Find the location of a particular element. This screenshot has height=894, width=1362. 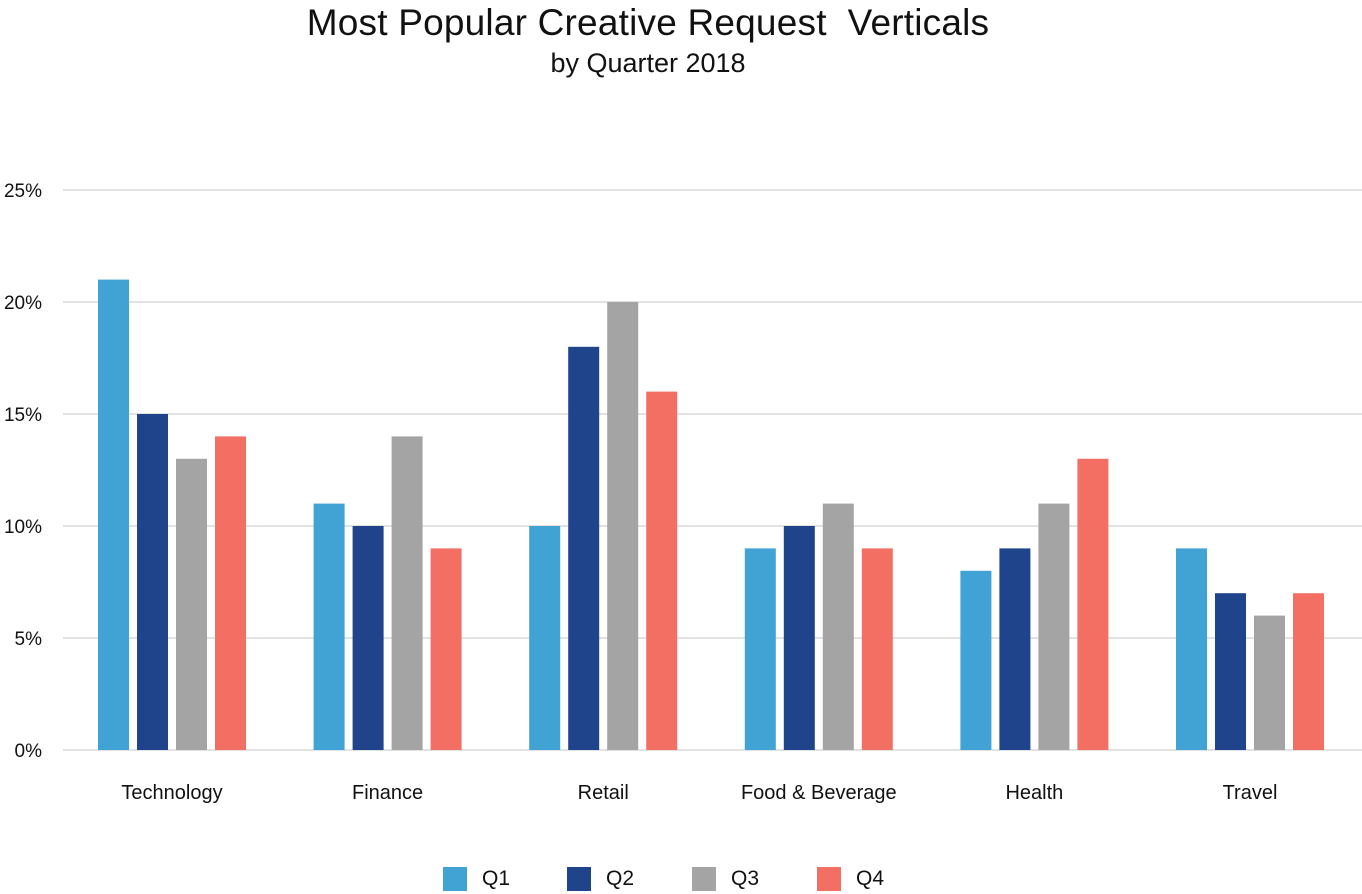

x-category-label: Health is located at coordinates (1034, 793).